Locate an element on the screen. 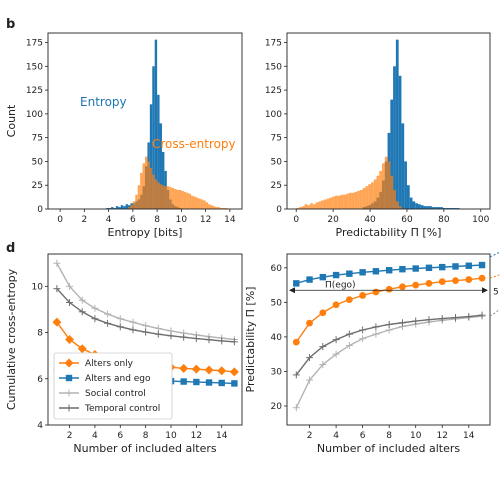 The height and width of the screenshot is (500, 500). annotation-arrowhead-left is located at coordinates (292, 290).